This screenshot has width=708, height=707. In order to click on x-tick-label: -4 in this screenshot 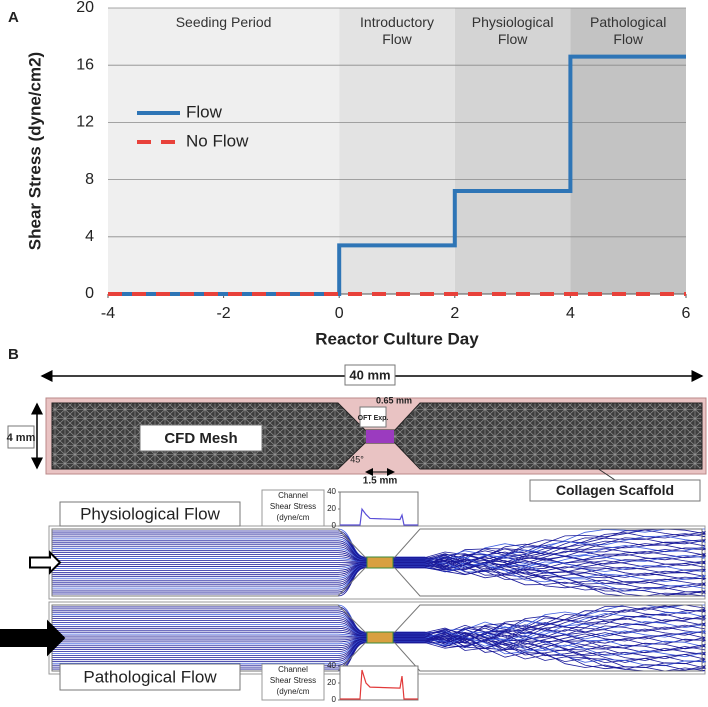, I will do `click(108, 313)`.